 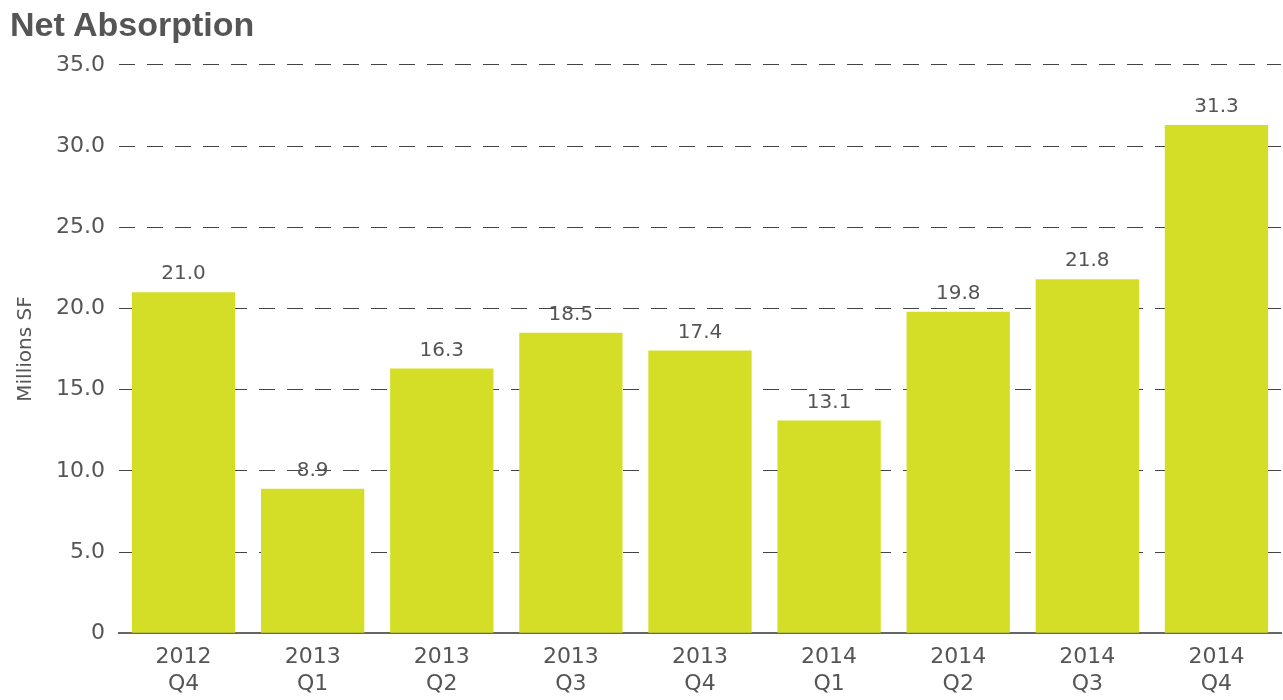 What do you see at coordinates (1087, 259) in the screenshot?
I see `data-label: 21.8` at bounding box center [1087, 259].